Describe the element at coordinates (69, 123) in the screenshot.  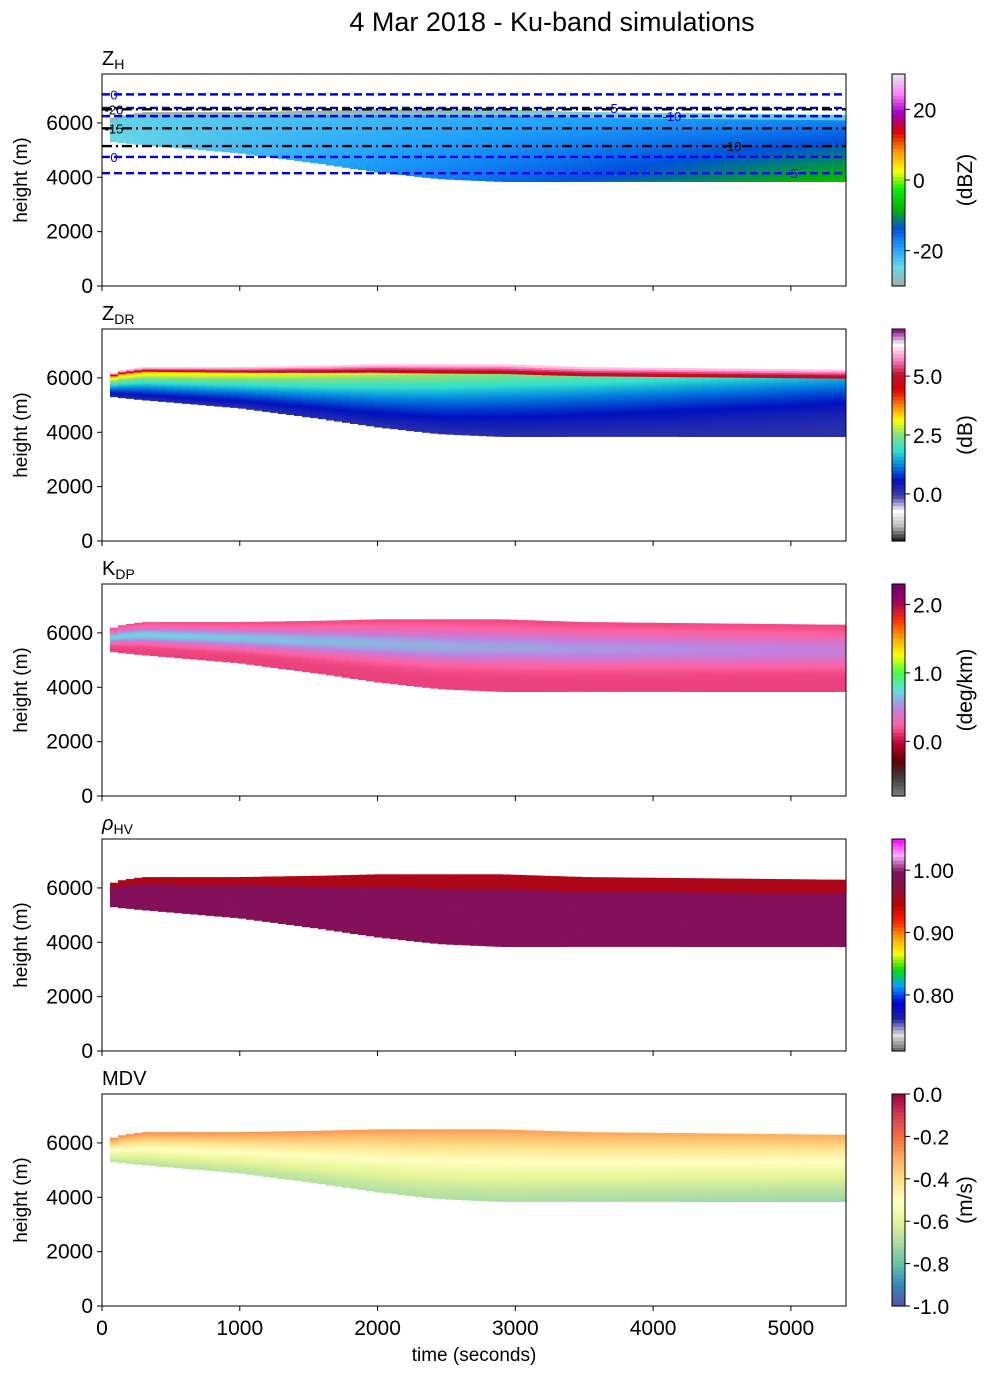
I see `y-tick-label: 6000` at that location.